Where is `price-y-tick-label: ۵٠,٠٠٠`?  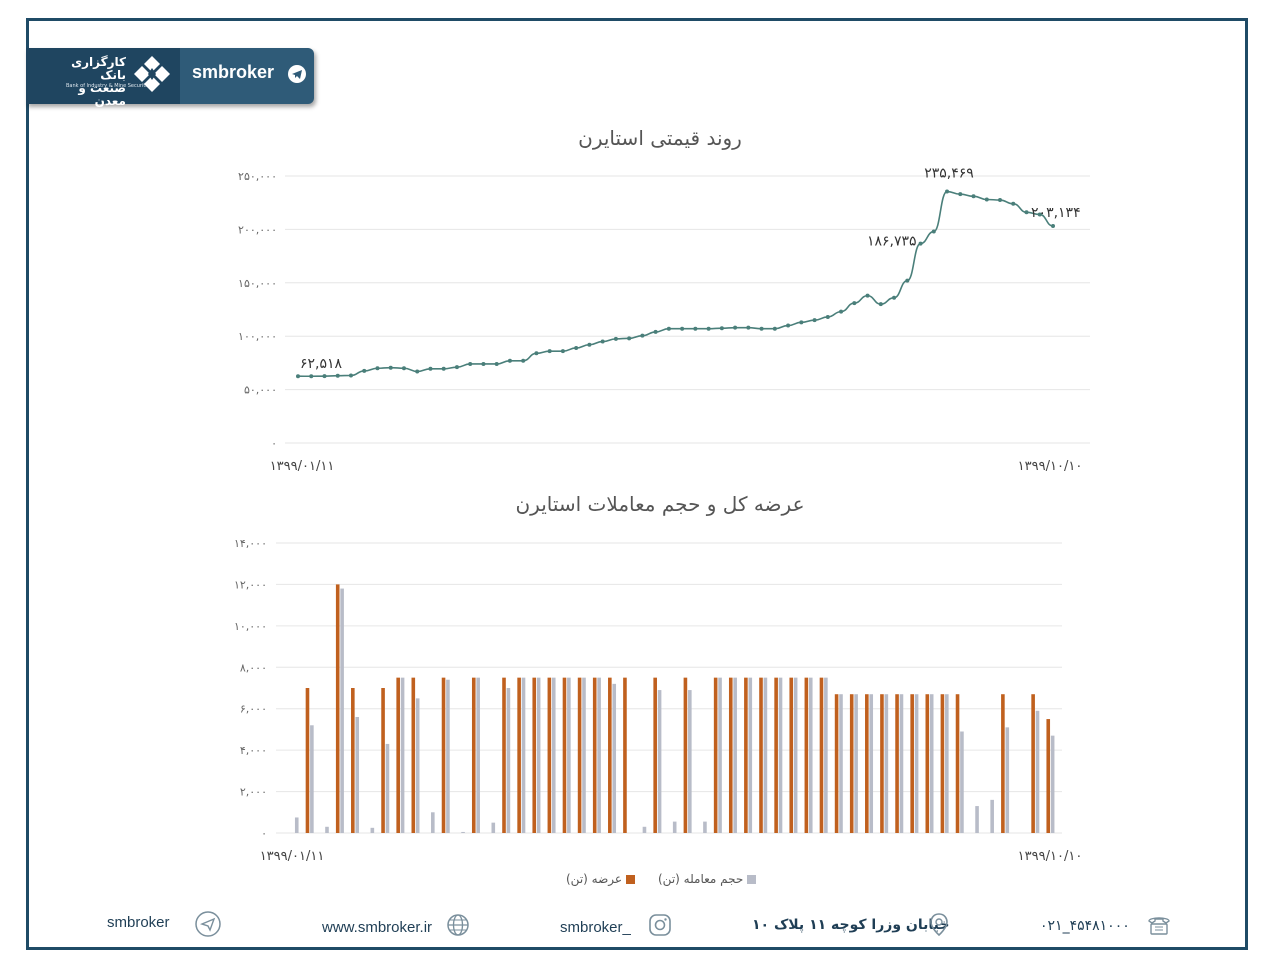 price-y-tick-label: ۵٠,٠٠٠ is located at coordinates (260, 390).